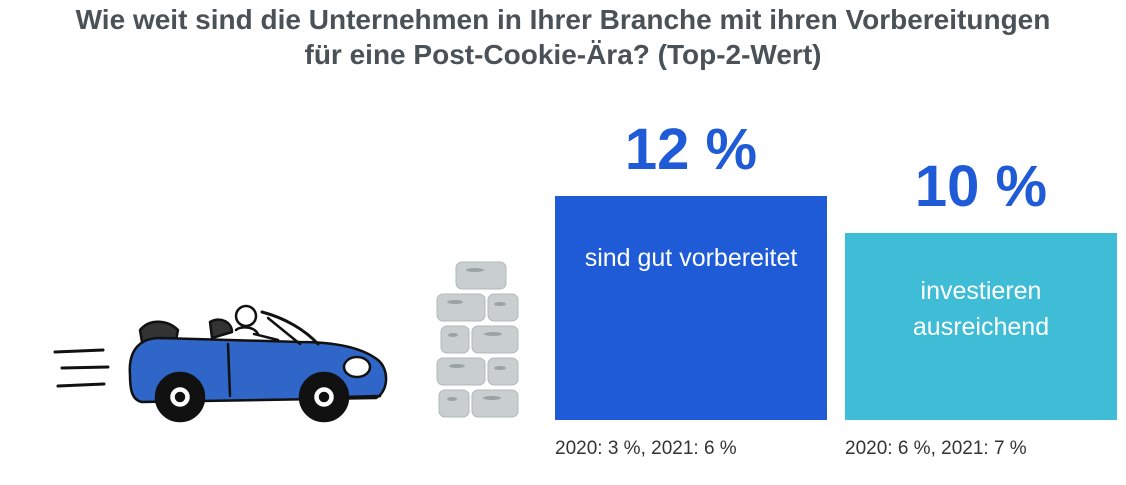  What do you see at coordinates (691, 149) in the screenshot?
I see `bar-value-label: 12 %` at bounding box center [691, 149].